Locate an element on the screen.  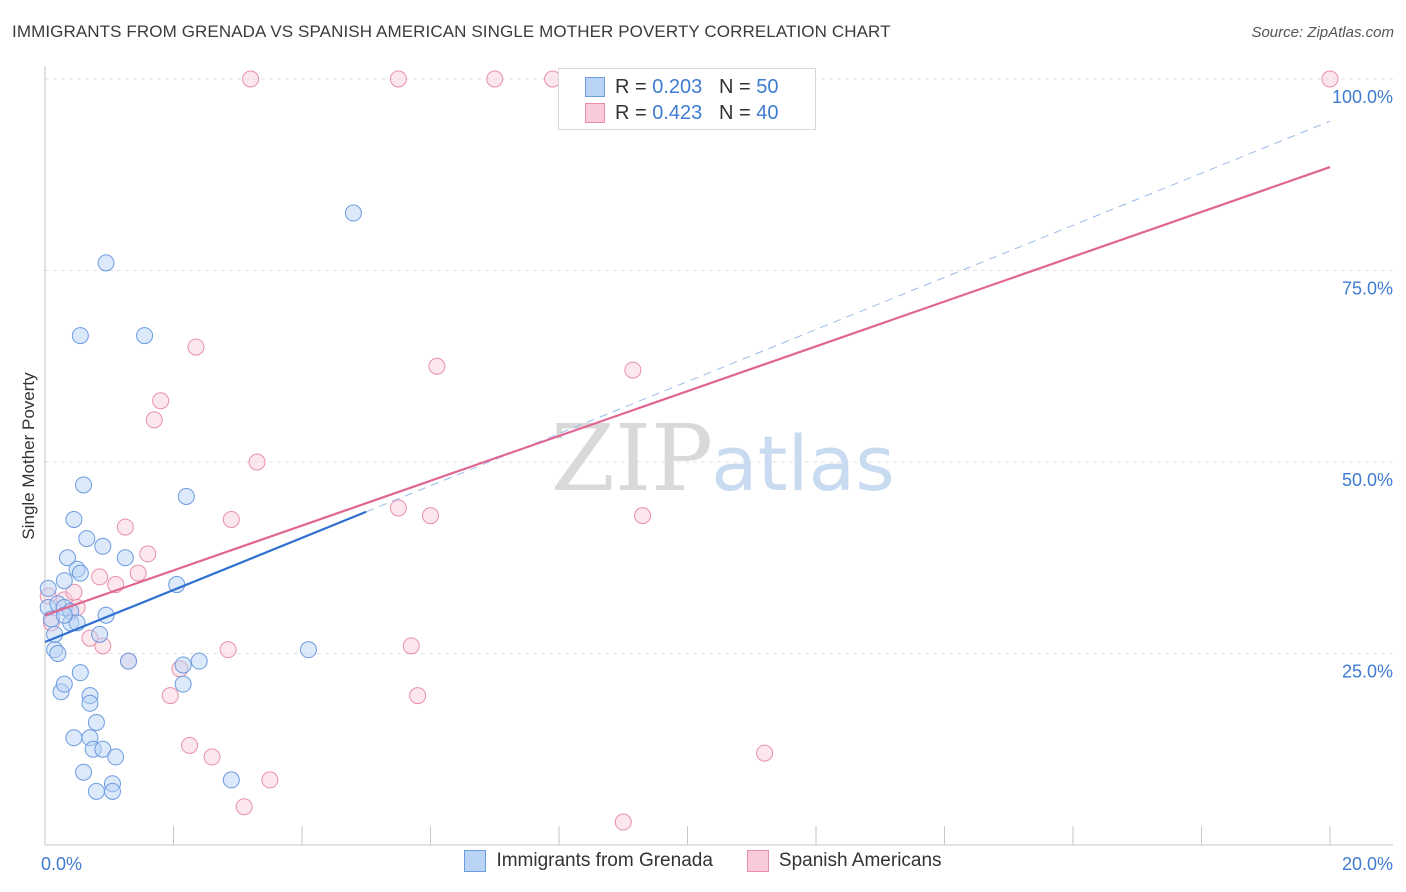
y-tick-label: 100.0% is located at coordinates (1362, 97).